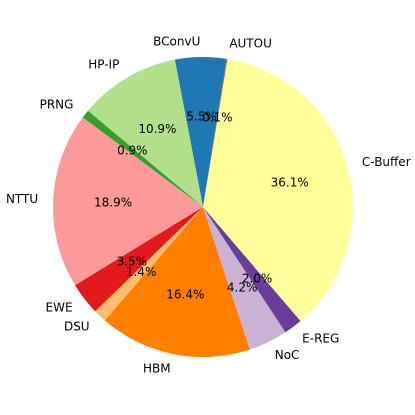  I want to click on slice-label: DSU, so click(77, 326).